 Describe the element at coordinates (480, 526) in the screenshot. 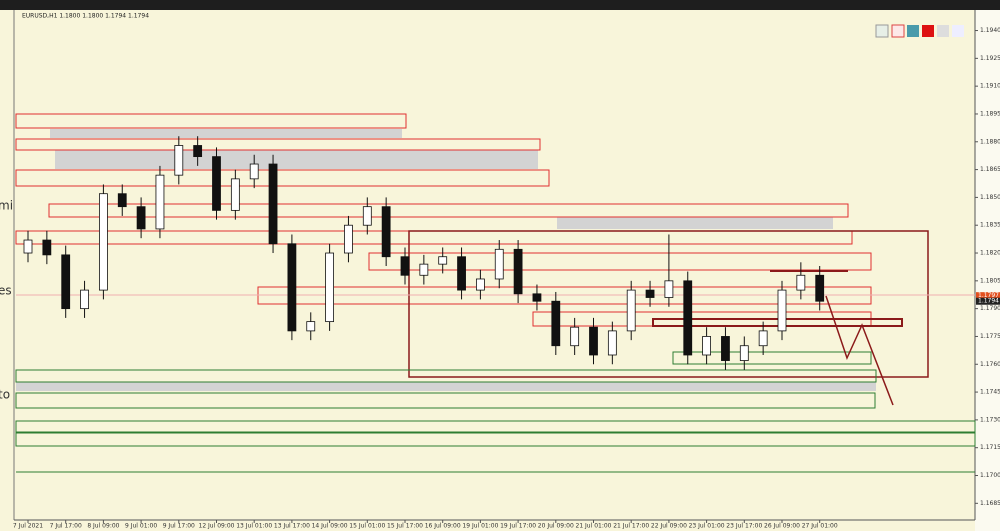

I see `x-tick-label: 19 Jul 01:00` at that location.